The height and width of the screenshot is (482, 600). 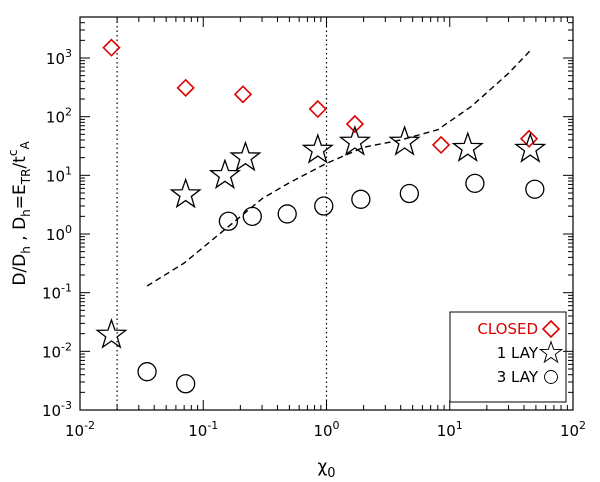 What do you see at coordinates (518, 353) in the screenshot?
I see `legend-label: 1 LAY` at bounding box center [518, 353].